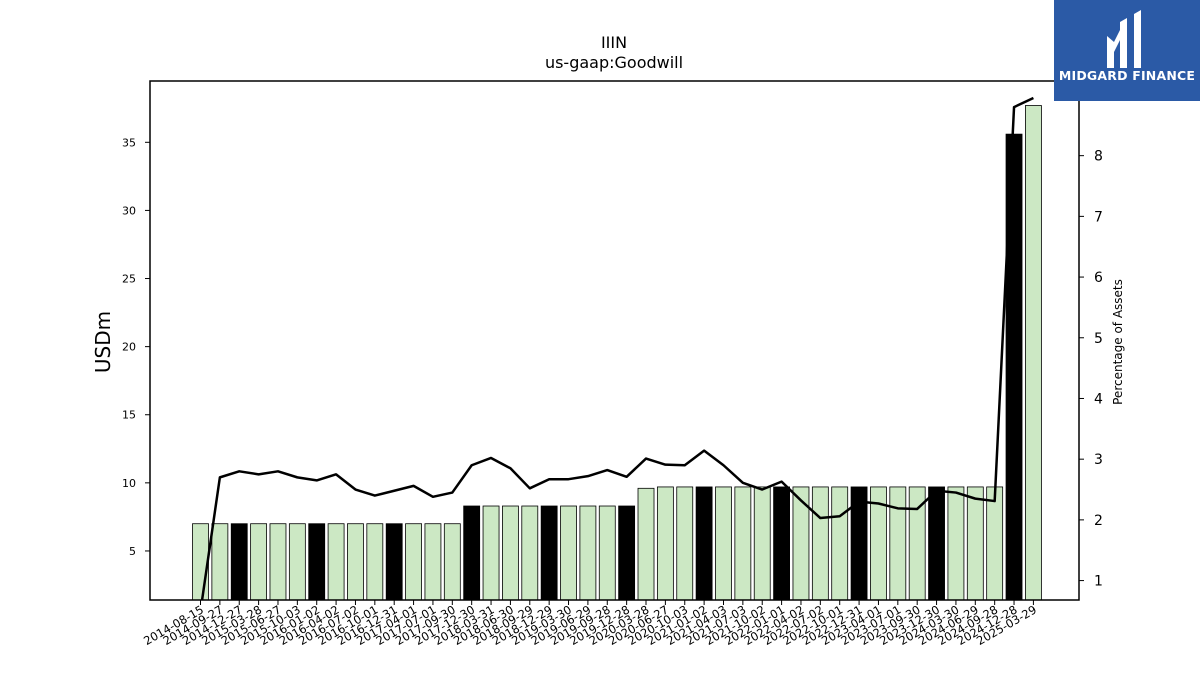  What do you see at coordinates (129, 142) in the screenshot?
I see `y-tick-label: 35` at bounding box center [129, 142].